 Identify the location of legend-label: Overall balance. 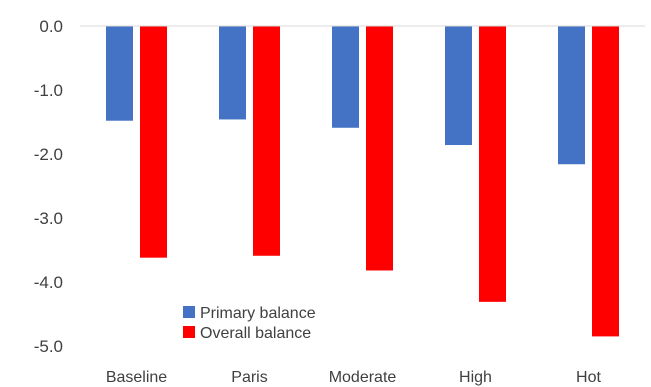
(255, 333).